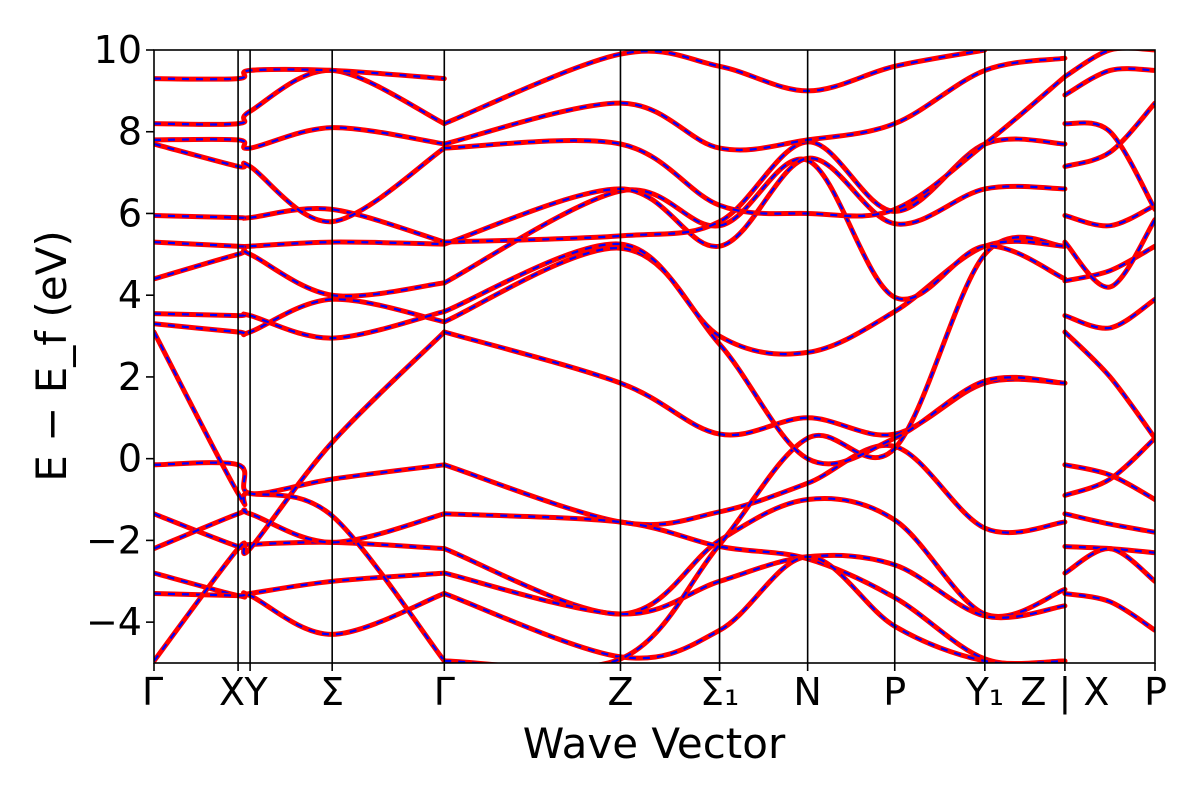 This screenshot has width=1200, height=804. Describe the element at coordinates (807, 692) in the screenshot. I see `x-tick-label: N` at that location.